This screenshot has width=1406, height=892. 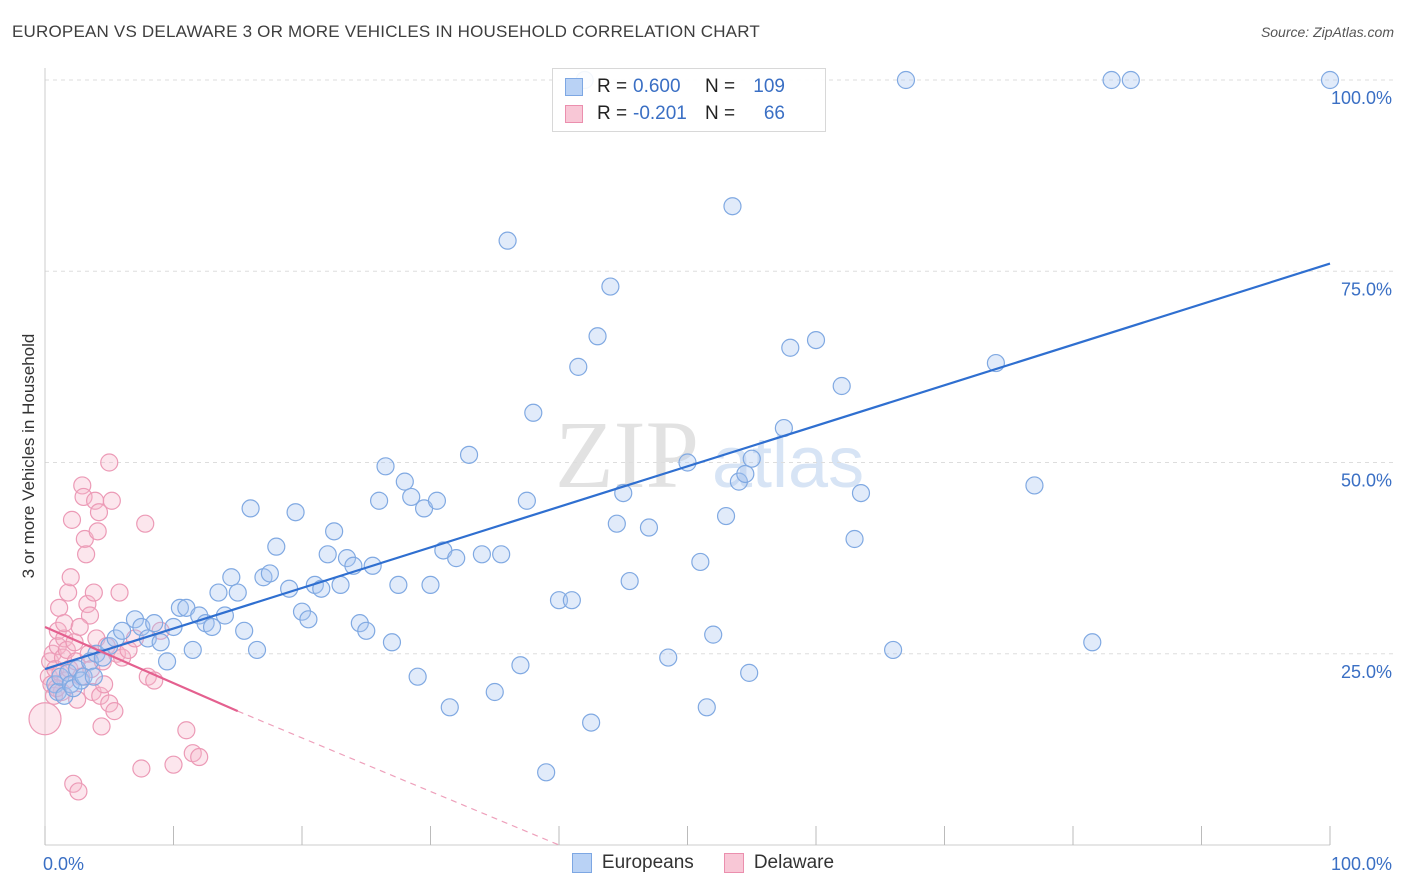 I want to click on correlation-legend: R = 0.600 N = 109 R = -0.201 N = 66, so click(x=689, y=100).